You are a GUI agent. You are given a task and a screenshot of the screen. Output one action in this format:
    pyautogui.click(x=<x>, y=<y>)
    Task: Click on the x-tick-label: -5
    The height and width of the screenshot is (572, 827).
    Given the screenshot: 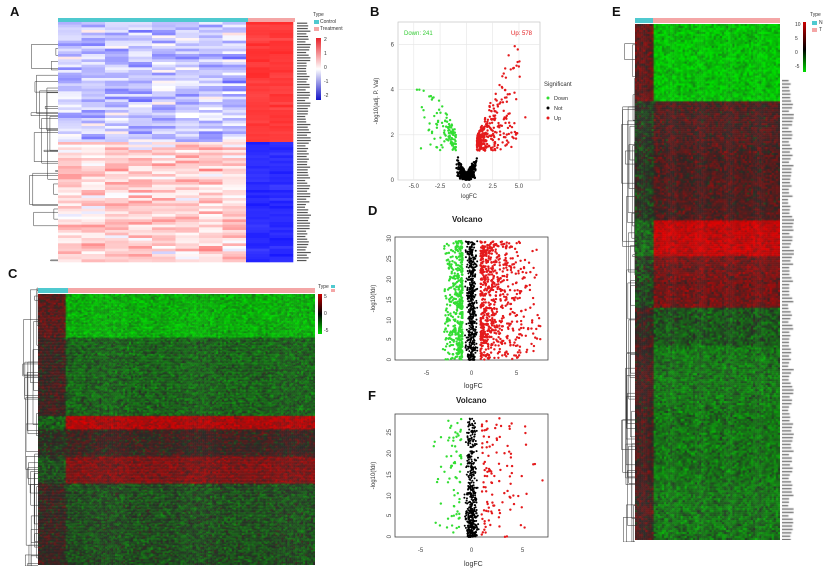 What is the action you would take?
    pyautogui.click(x=421, y=551)
    